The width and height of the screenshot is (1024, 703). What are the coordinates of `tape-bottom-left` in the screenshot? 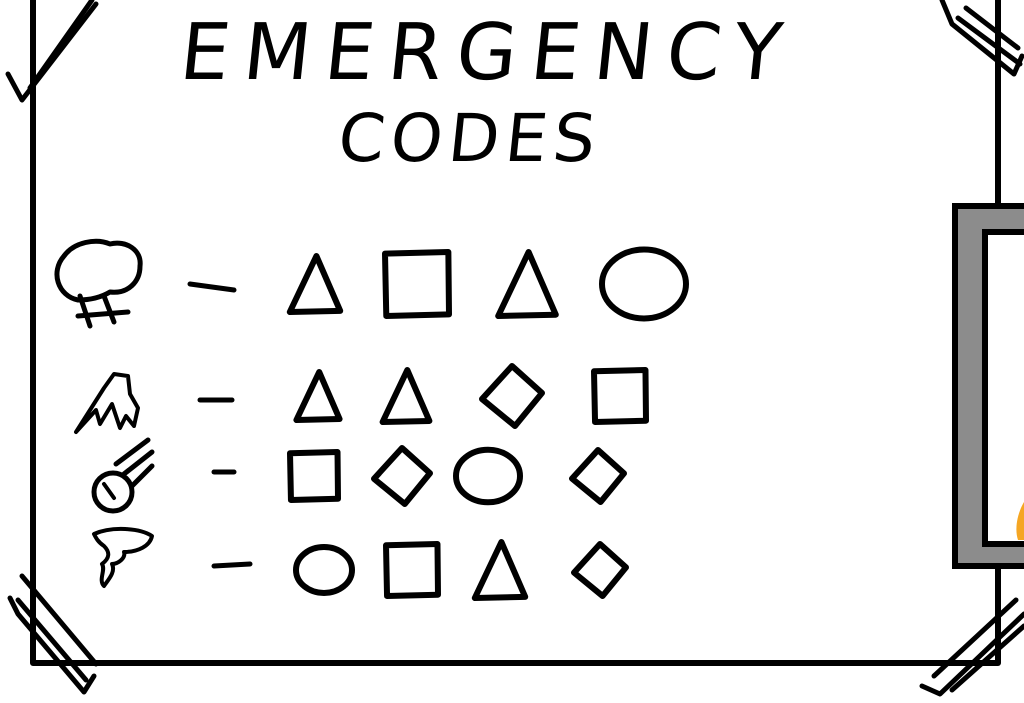 It's located at (53, 634).